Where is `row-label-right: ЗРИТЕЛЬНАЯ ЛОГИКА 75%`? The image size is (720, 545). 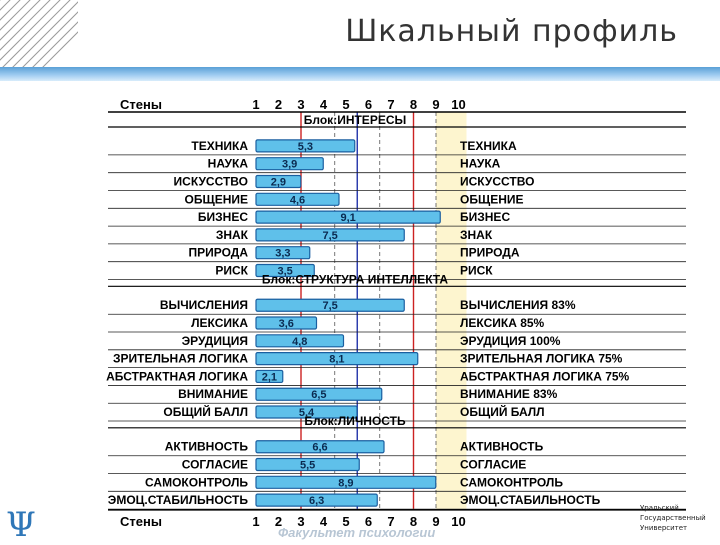
row-label-right: ЗРИТЕЛЬНАЯ ЛОГИКА 75% is located at coordinates (541, 359).